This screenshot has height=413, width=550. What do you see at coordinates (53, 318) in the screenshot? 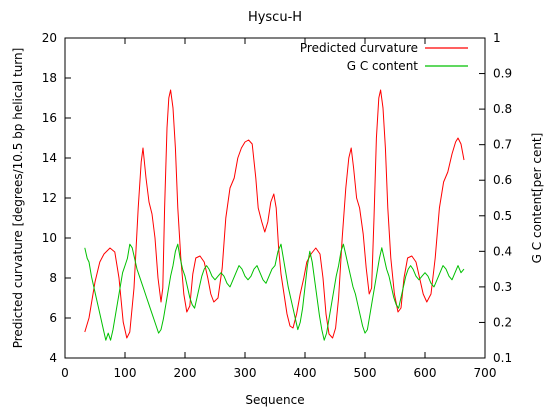
I see `y-left-tick-label: 6` at bounding box center [53, 318].